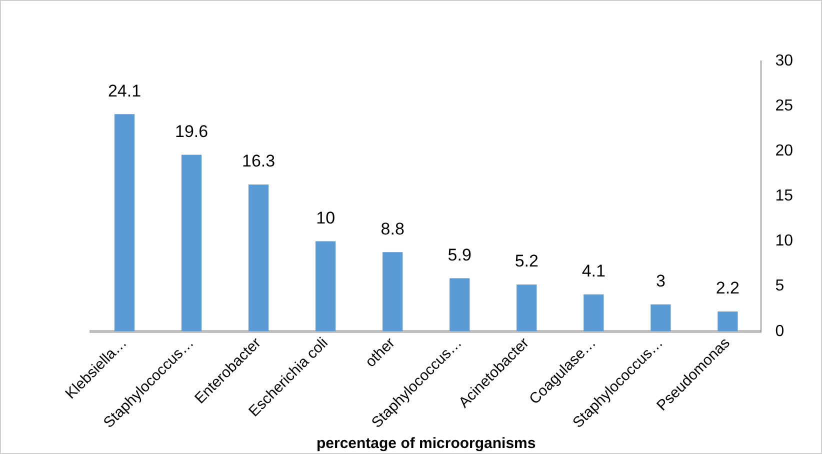 The width and height of the screenshot is (822, 454). Describe the element at coordinates (784, 105) in the screenshot. I see `y-tick-label: 25` at that location.